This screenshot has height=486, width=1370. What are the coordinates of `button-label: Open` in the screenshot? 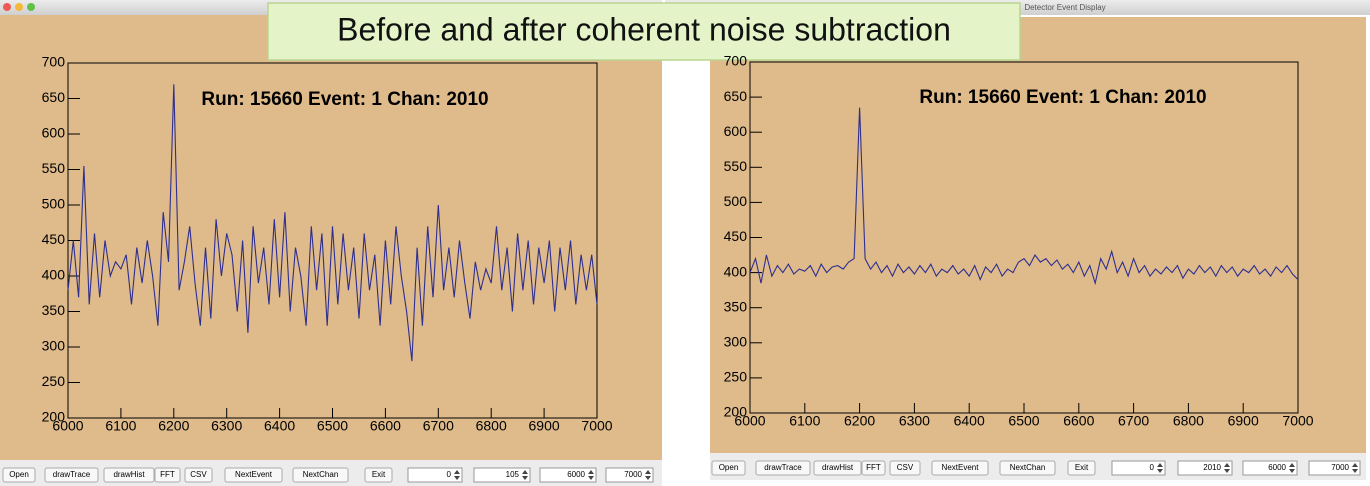 It's located at (729, 467).